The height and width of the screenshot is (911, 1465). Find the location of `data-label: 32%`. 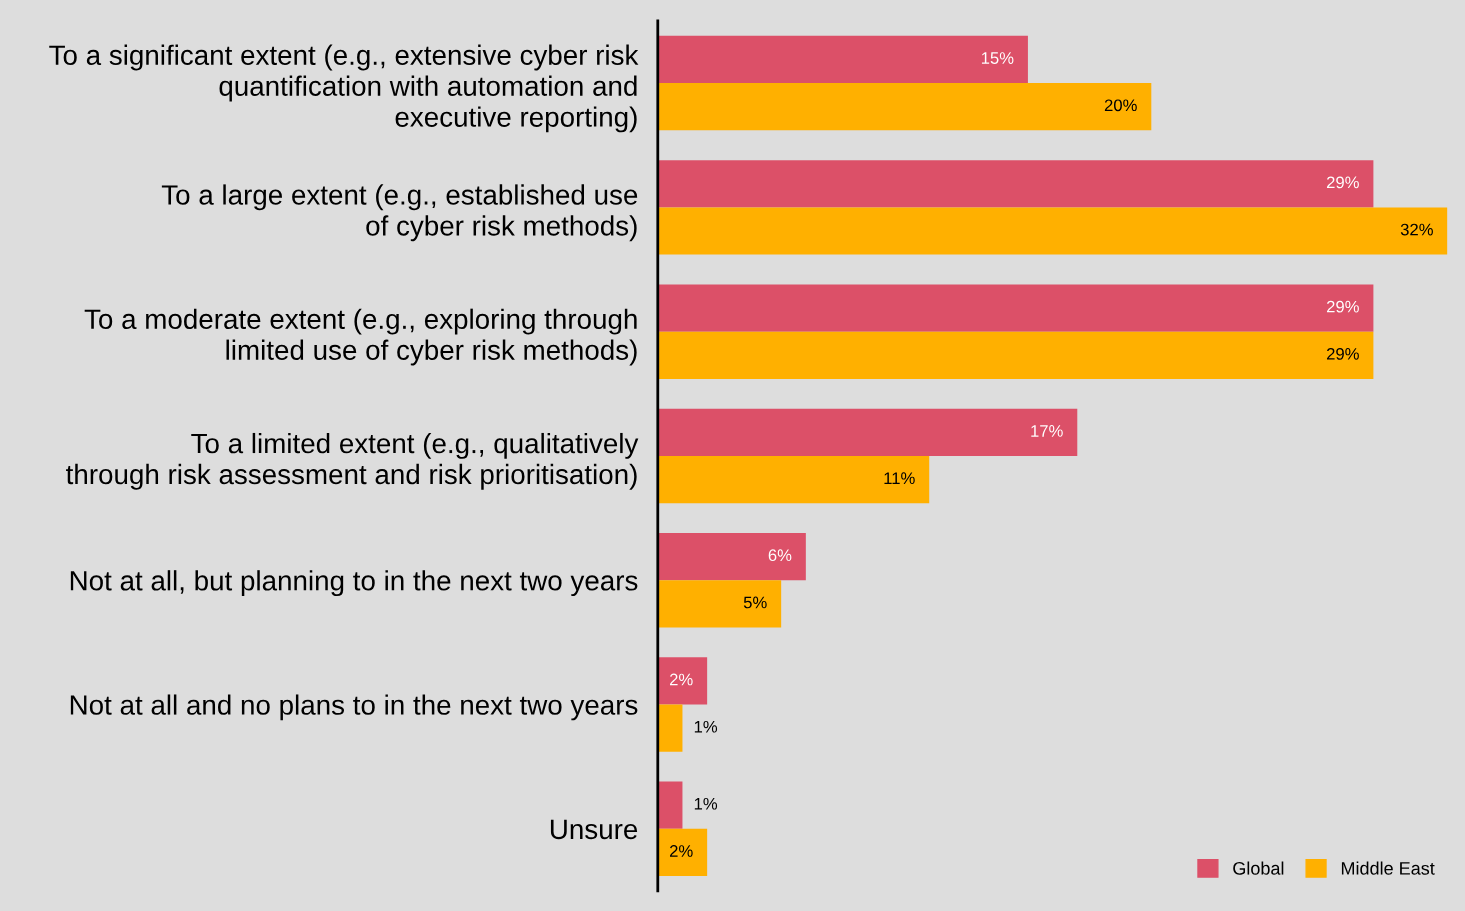

data-label: 32% is located at coordinates (1416, 229).